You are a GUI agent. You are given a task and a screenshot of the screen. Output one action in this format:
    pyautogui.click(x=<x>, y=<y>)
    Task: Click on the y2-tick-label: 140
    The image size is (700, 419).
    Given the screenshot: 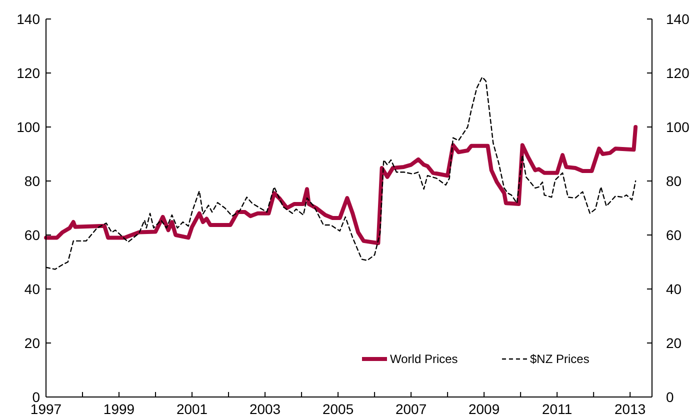 What is the action you would take?
    pyautogui.click(x=678, y=19)
    